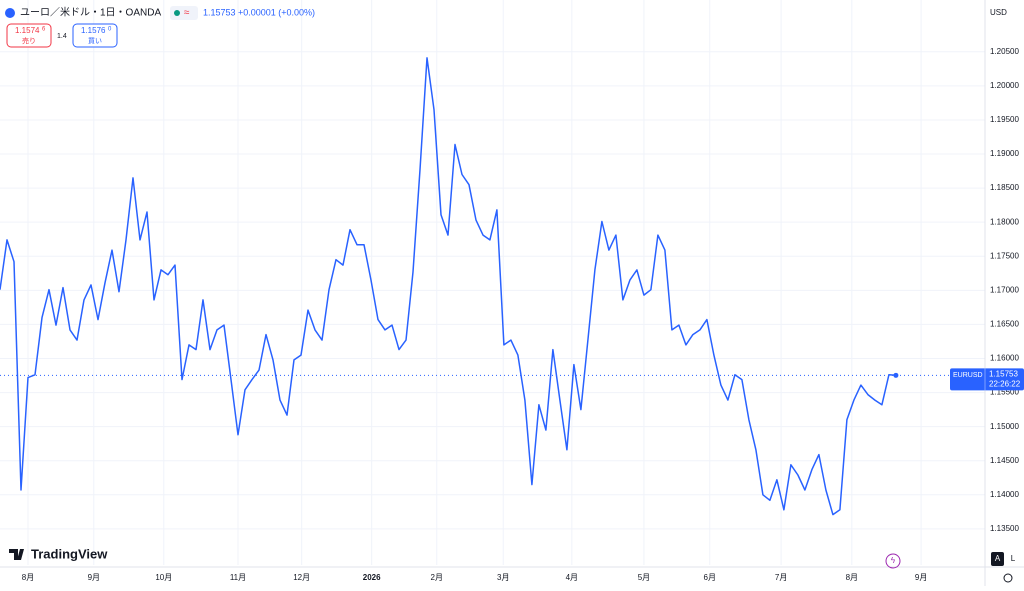  I want to click on symbol-title: ユーロ／米ドル・1日・OANDA, so click(90, 12).